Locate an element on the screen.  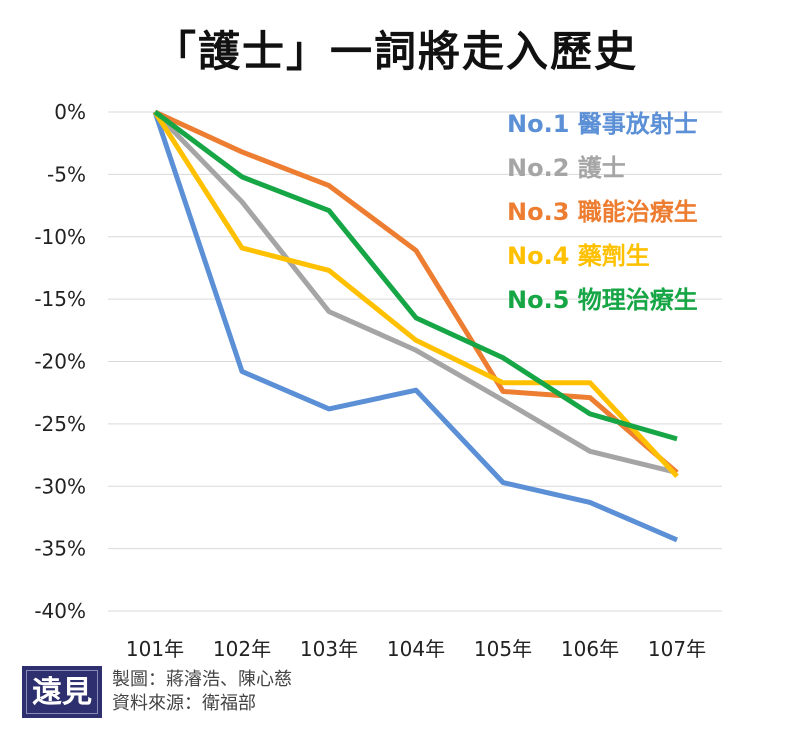
y-tick-label: -10% is located at coordinates (60, 237).